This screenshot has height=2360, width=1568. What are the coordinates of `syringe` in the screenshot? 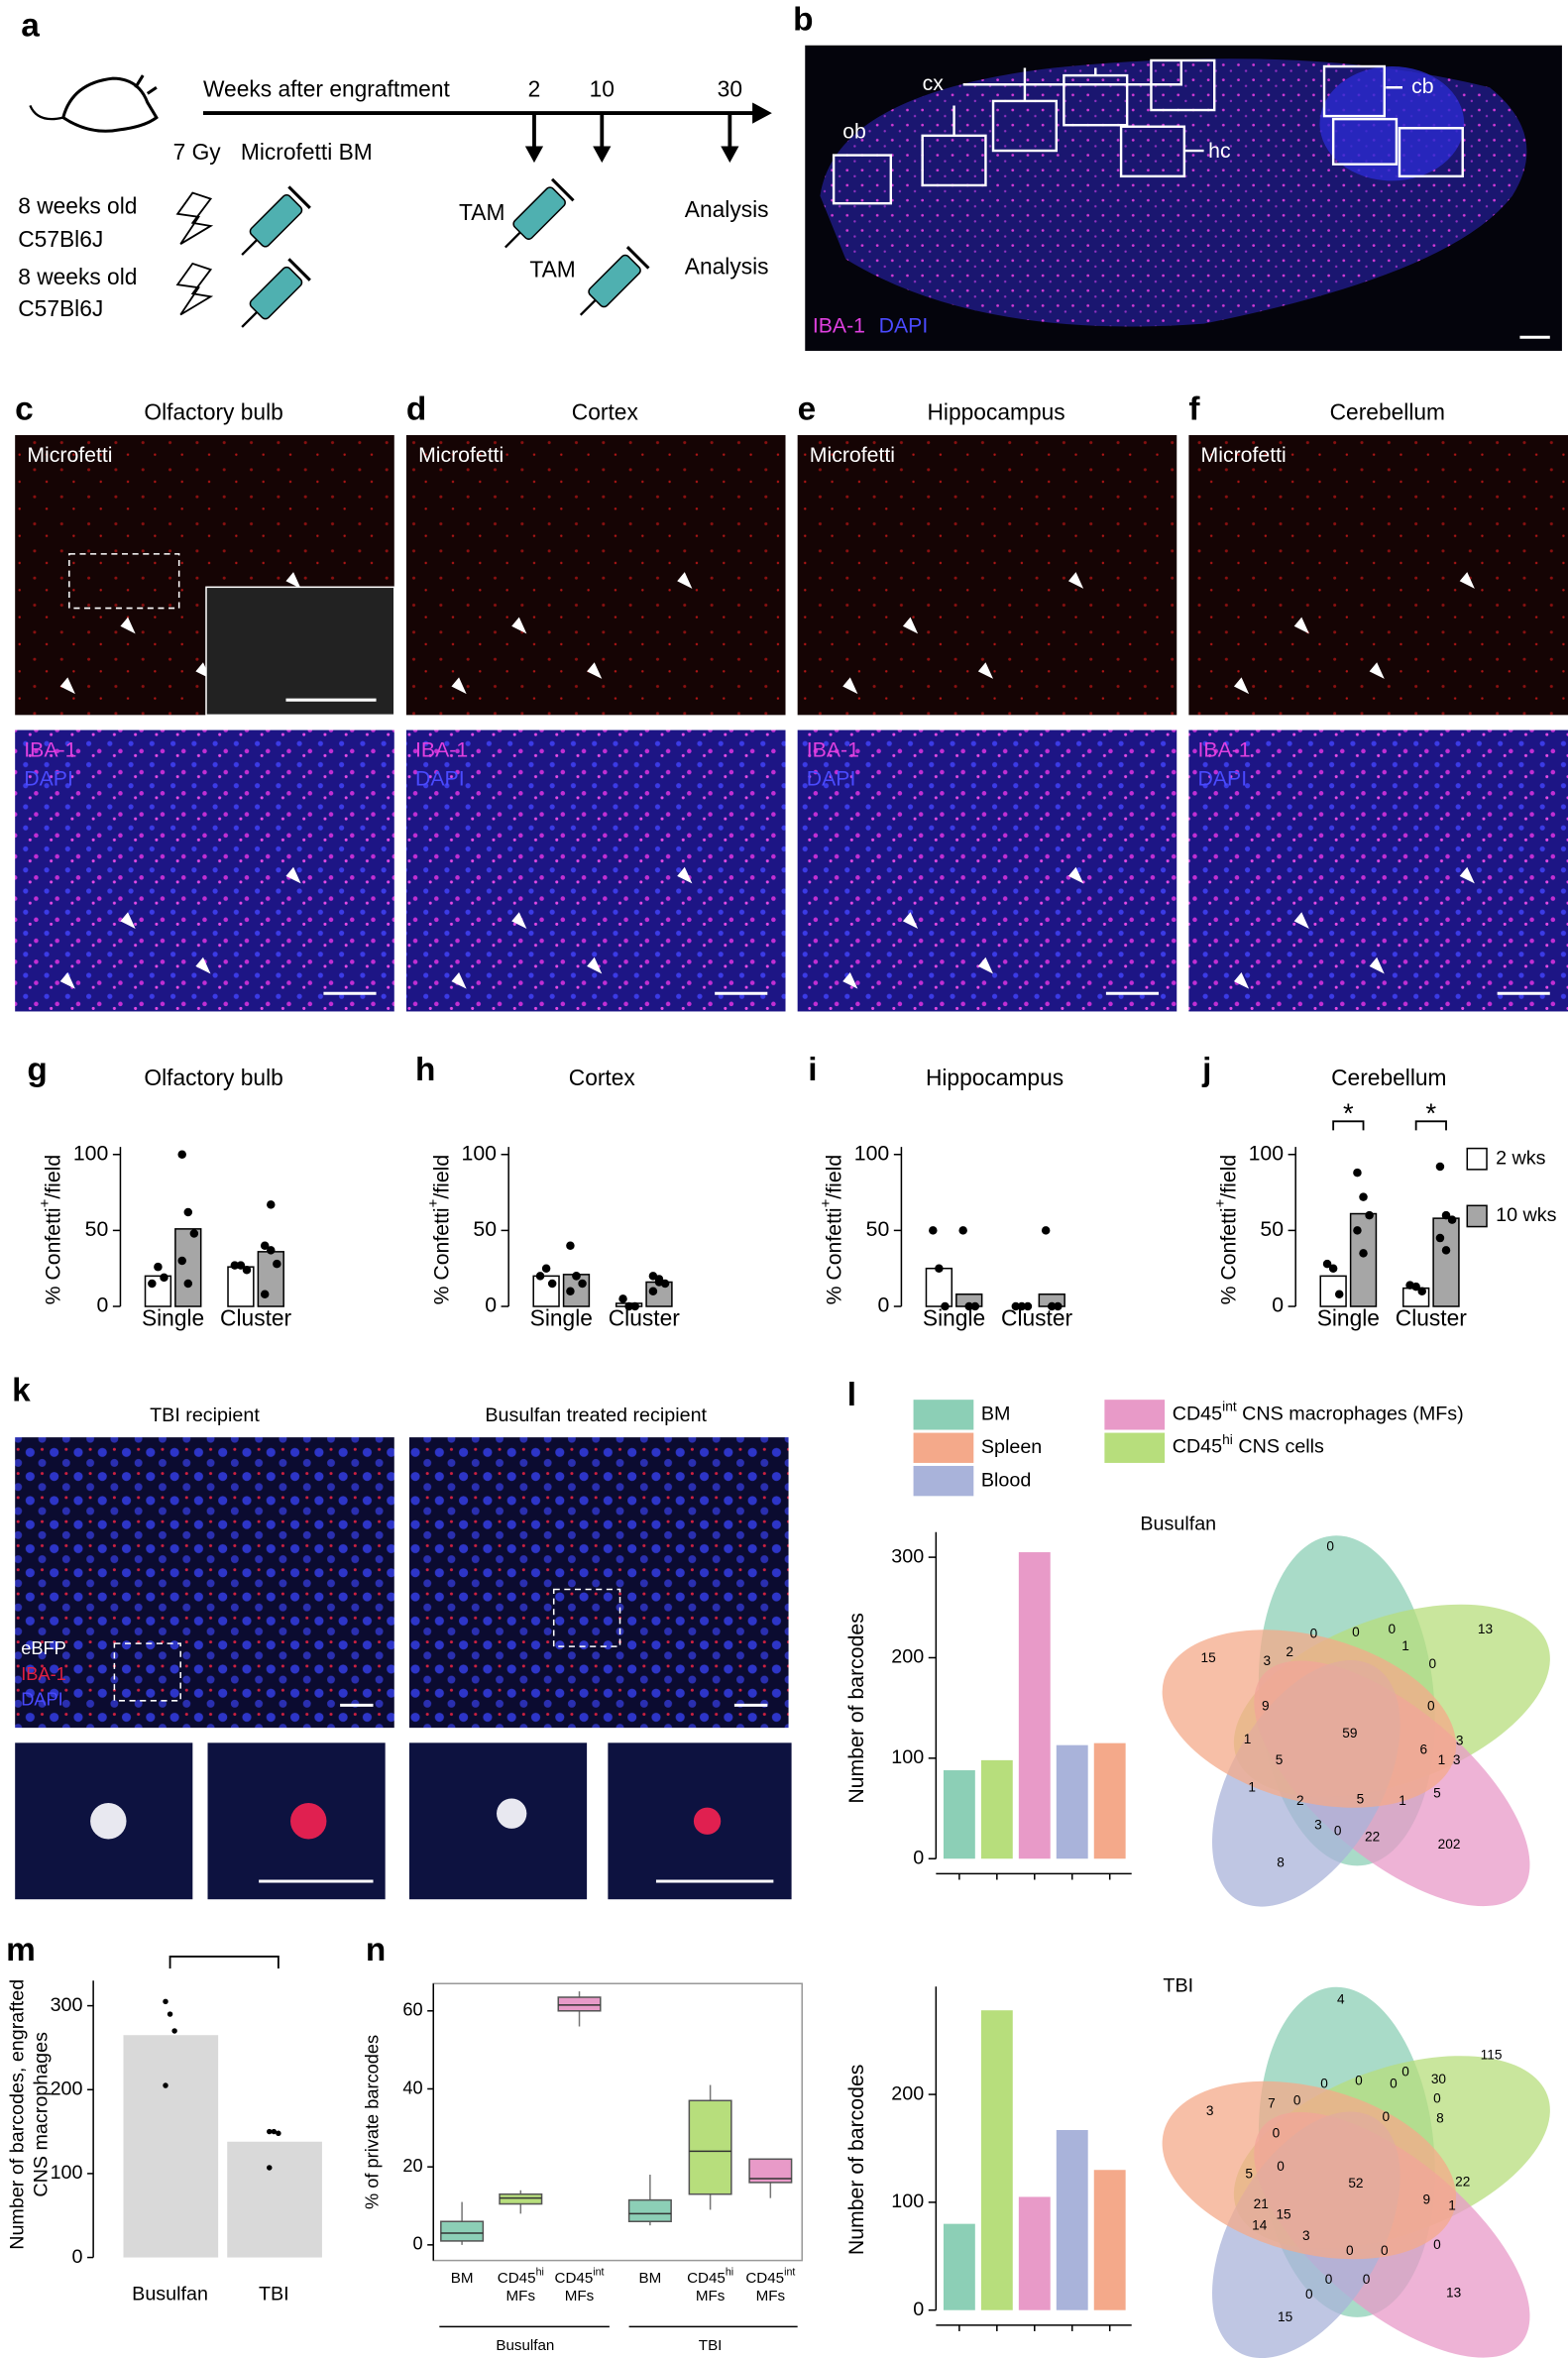 It's located at (276, 293).